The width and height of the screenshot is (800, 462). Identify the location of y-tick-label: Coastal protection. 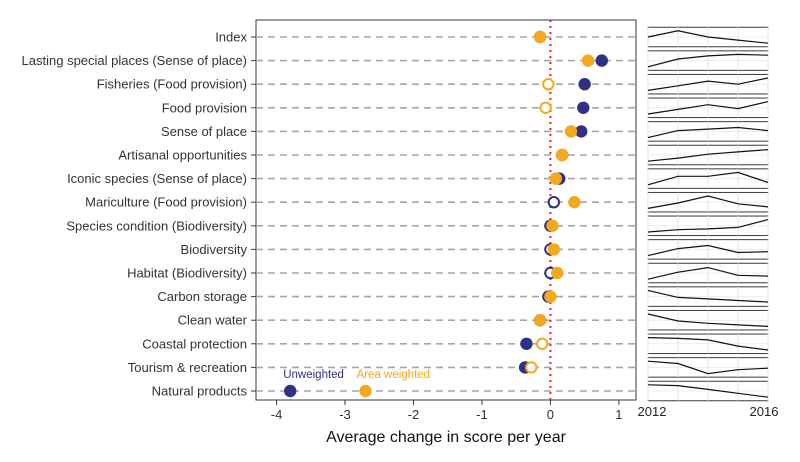
(194, 343).